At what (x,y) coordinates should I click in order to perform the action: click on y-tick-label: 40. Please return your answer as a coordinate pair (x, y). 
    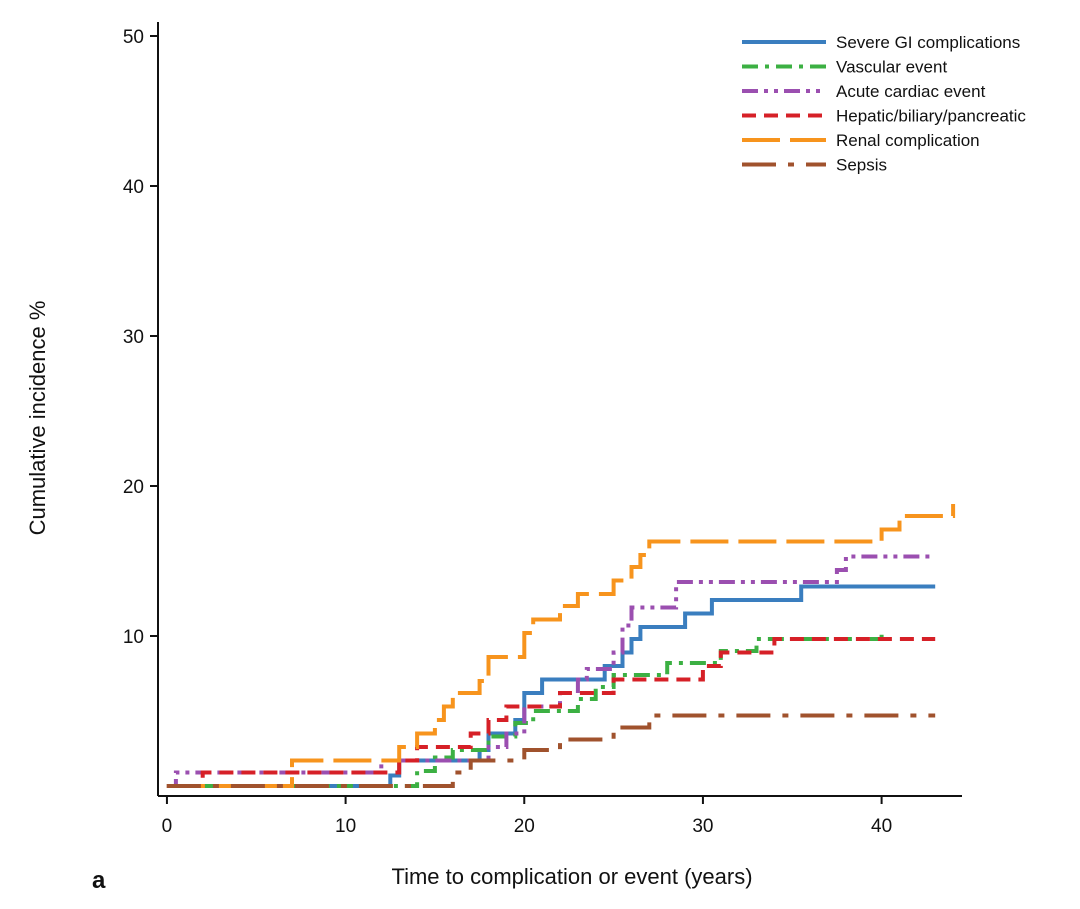
    Looking at the image, I should click on (133, 187).